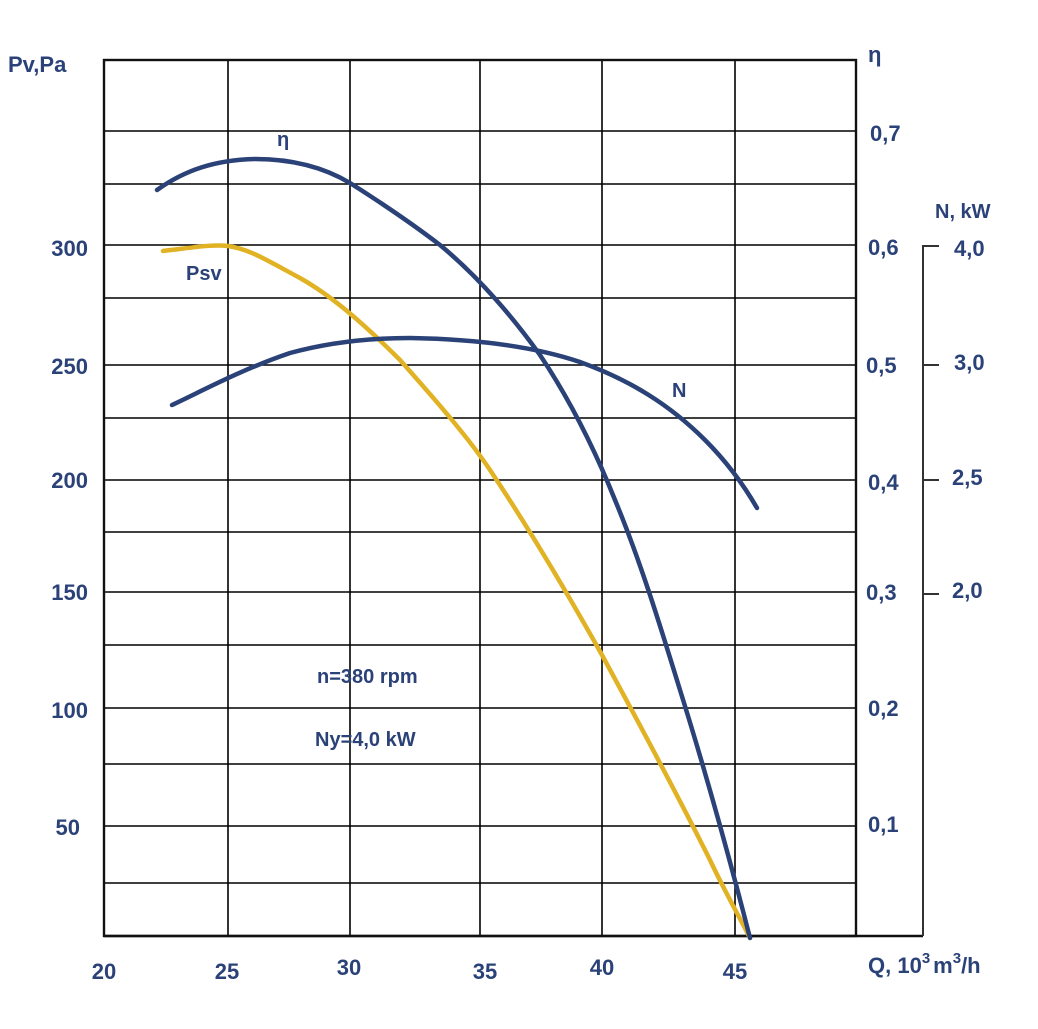  What do you see at coordinates (967, 590) in the screenshot?
I see `n-tick-label: 2,0` at bounding box center [967, 590].